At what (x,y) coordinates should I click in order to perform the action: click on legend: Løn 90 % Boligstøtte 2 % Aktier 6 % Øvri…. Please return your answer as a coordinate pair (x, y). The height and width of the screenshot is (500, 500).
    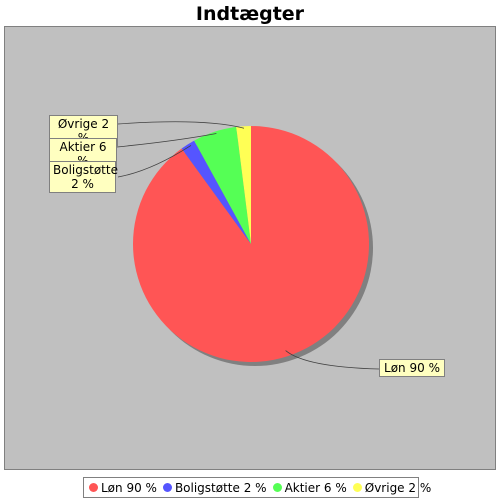
    Looking at the image, I should click on (257, 487).